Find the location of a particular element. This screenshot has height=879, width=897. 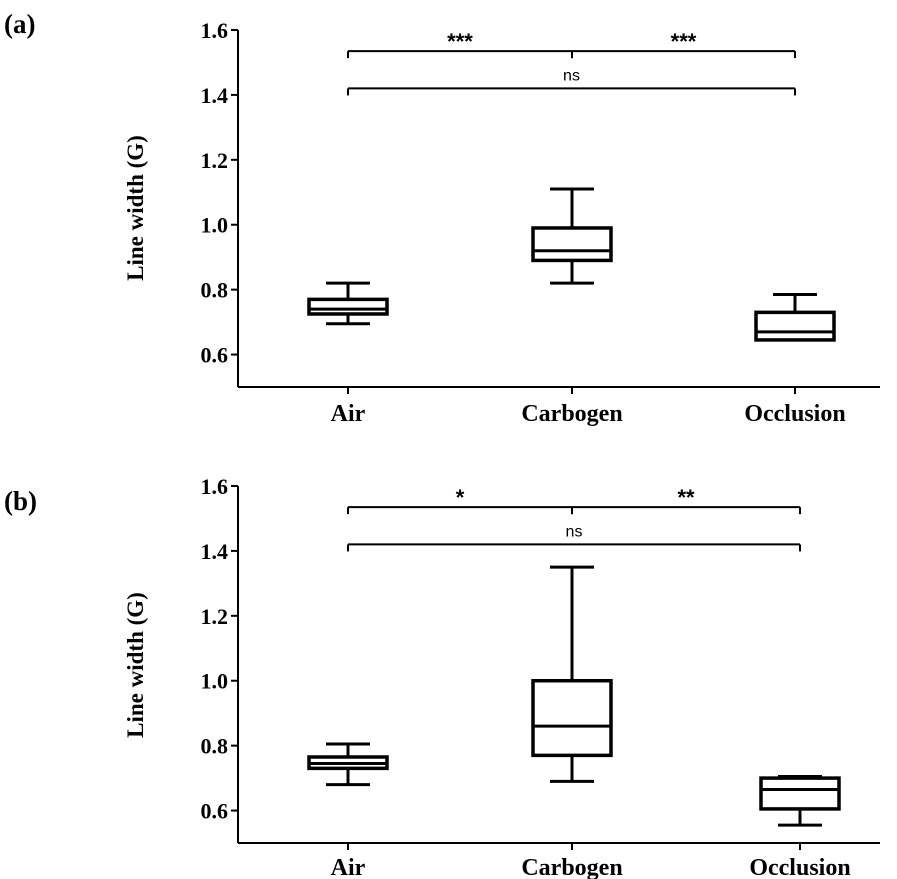

significance-label: ** is located at coordinates (686, 497).